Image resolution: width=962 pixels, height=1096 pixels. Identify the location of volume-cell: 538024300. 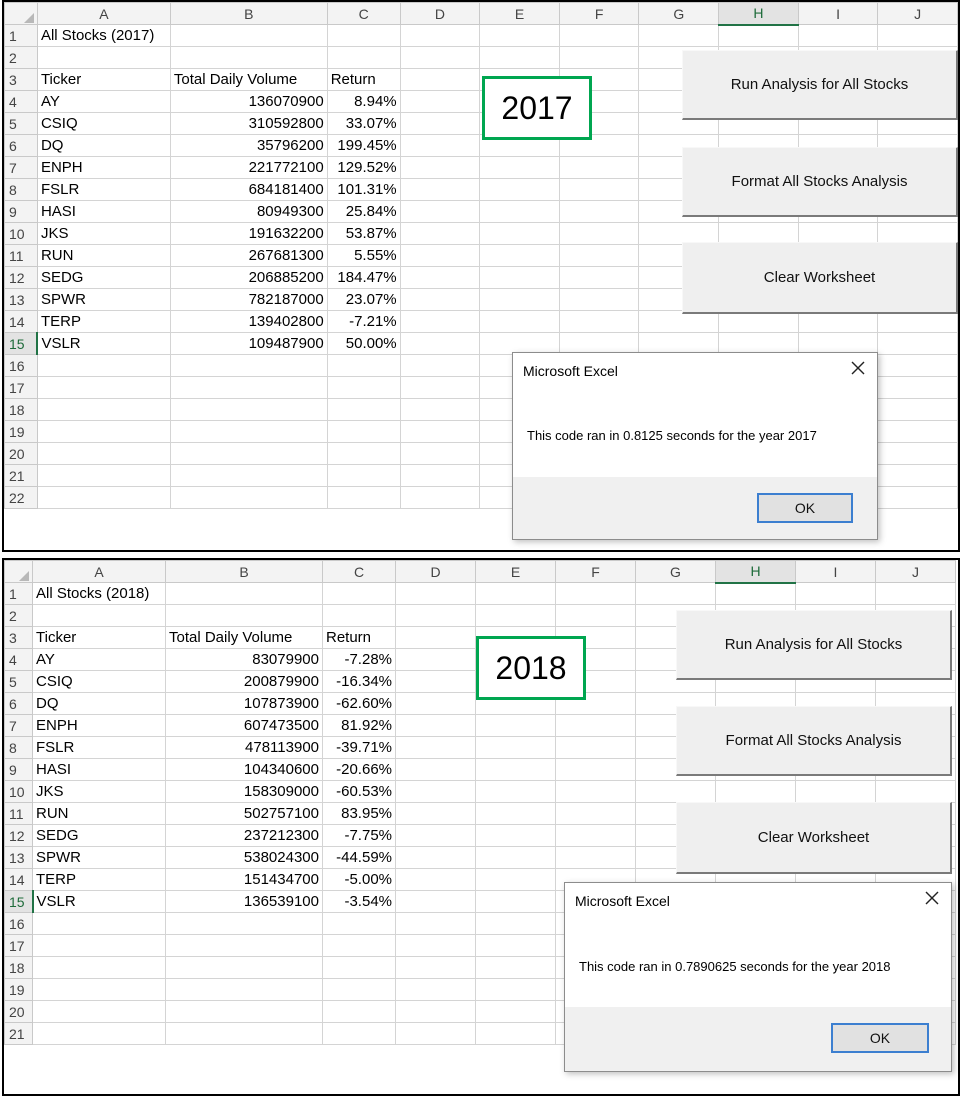
(244, 857).